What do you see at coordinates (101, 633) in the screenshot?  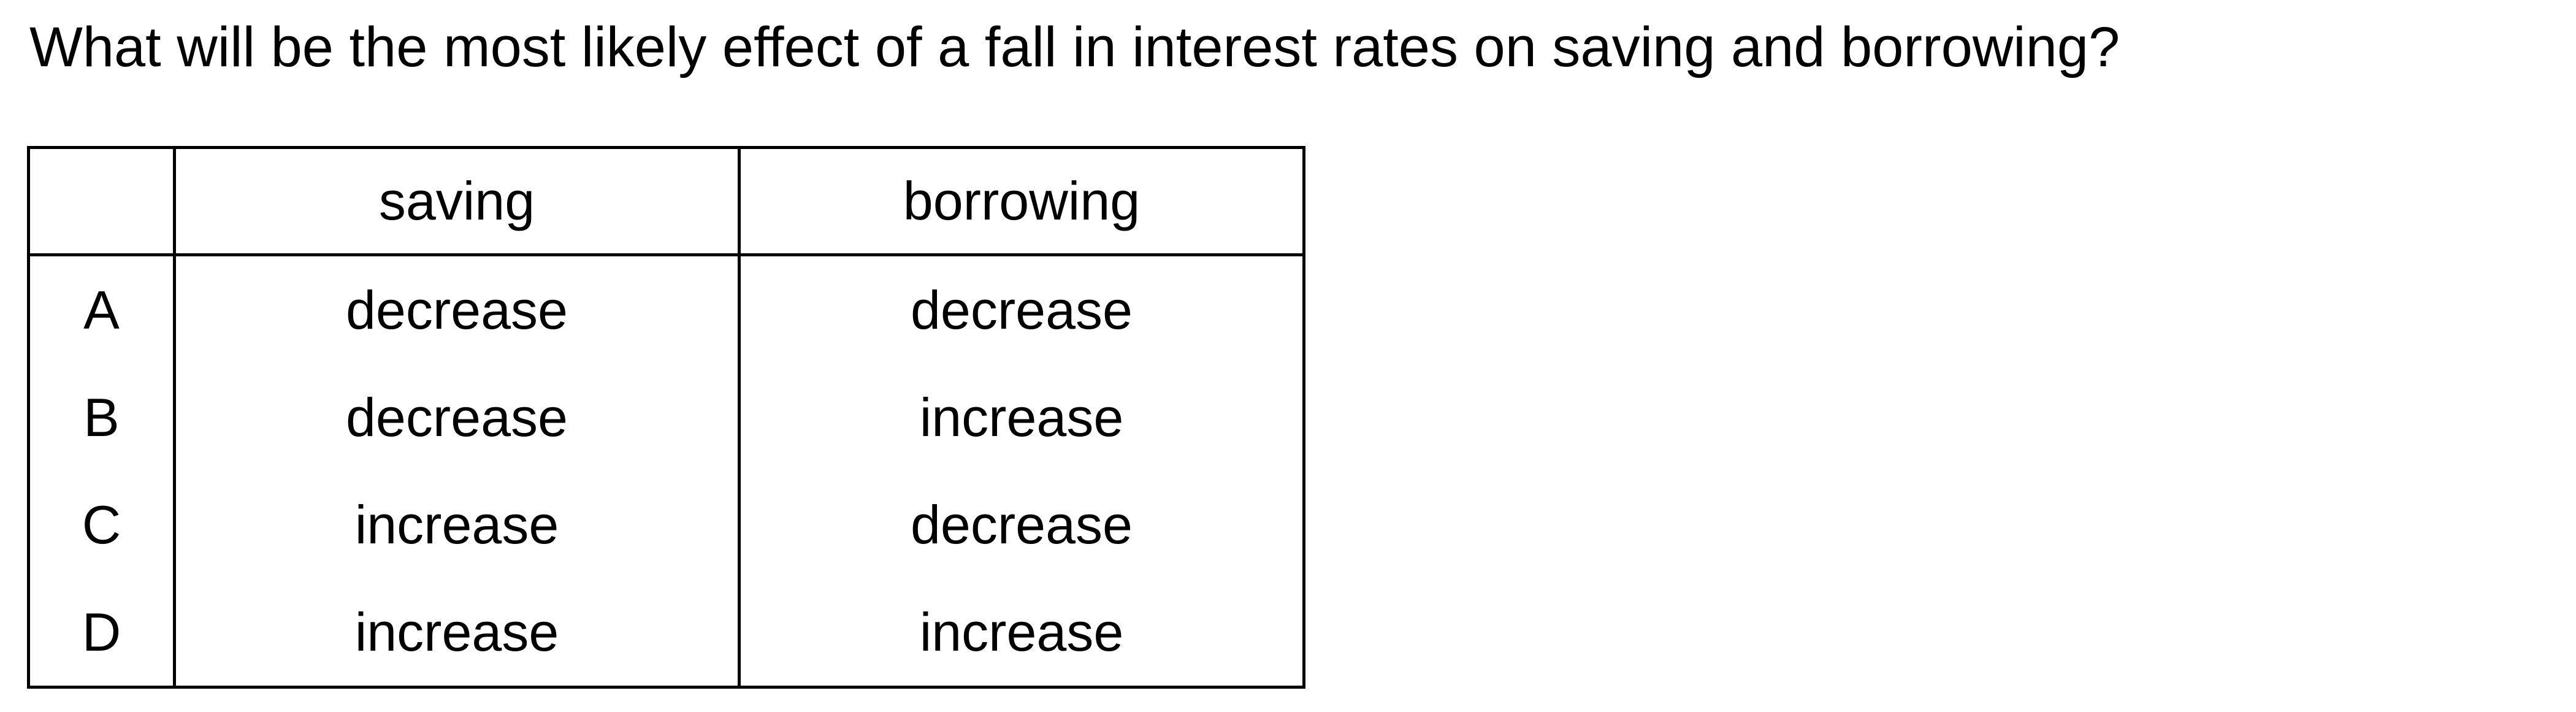 I see `option-key: D` at bounding box center [101, 633].